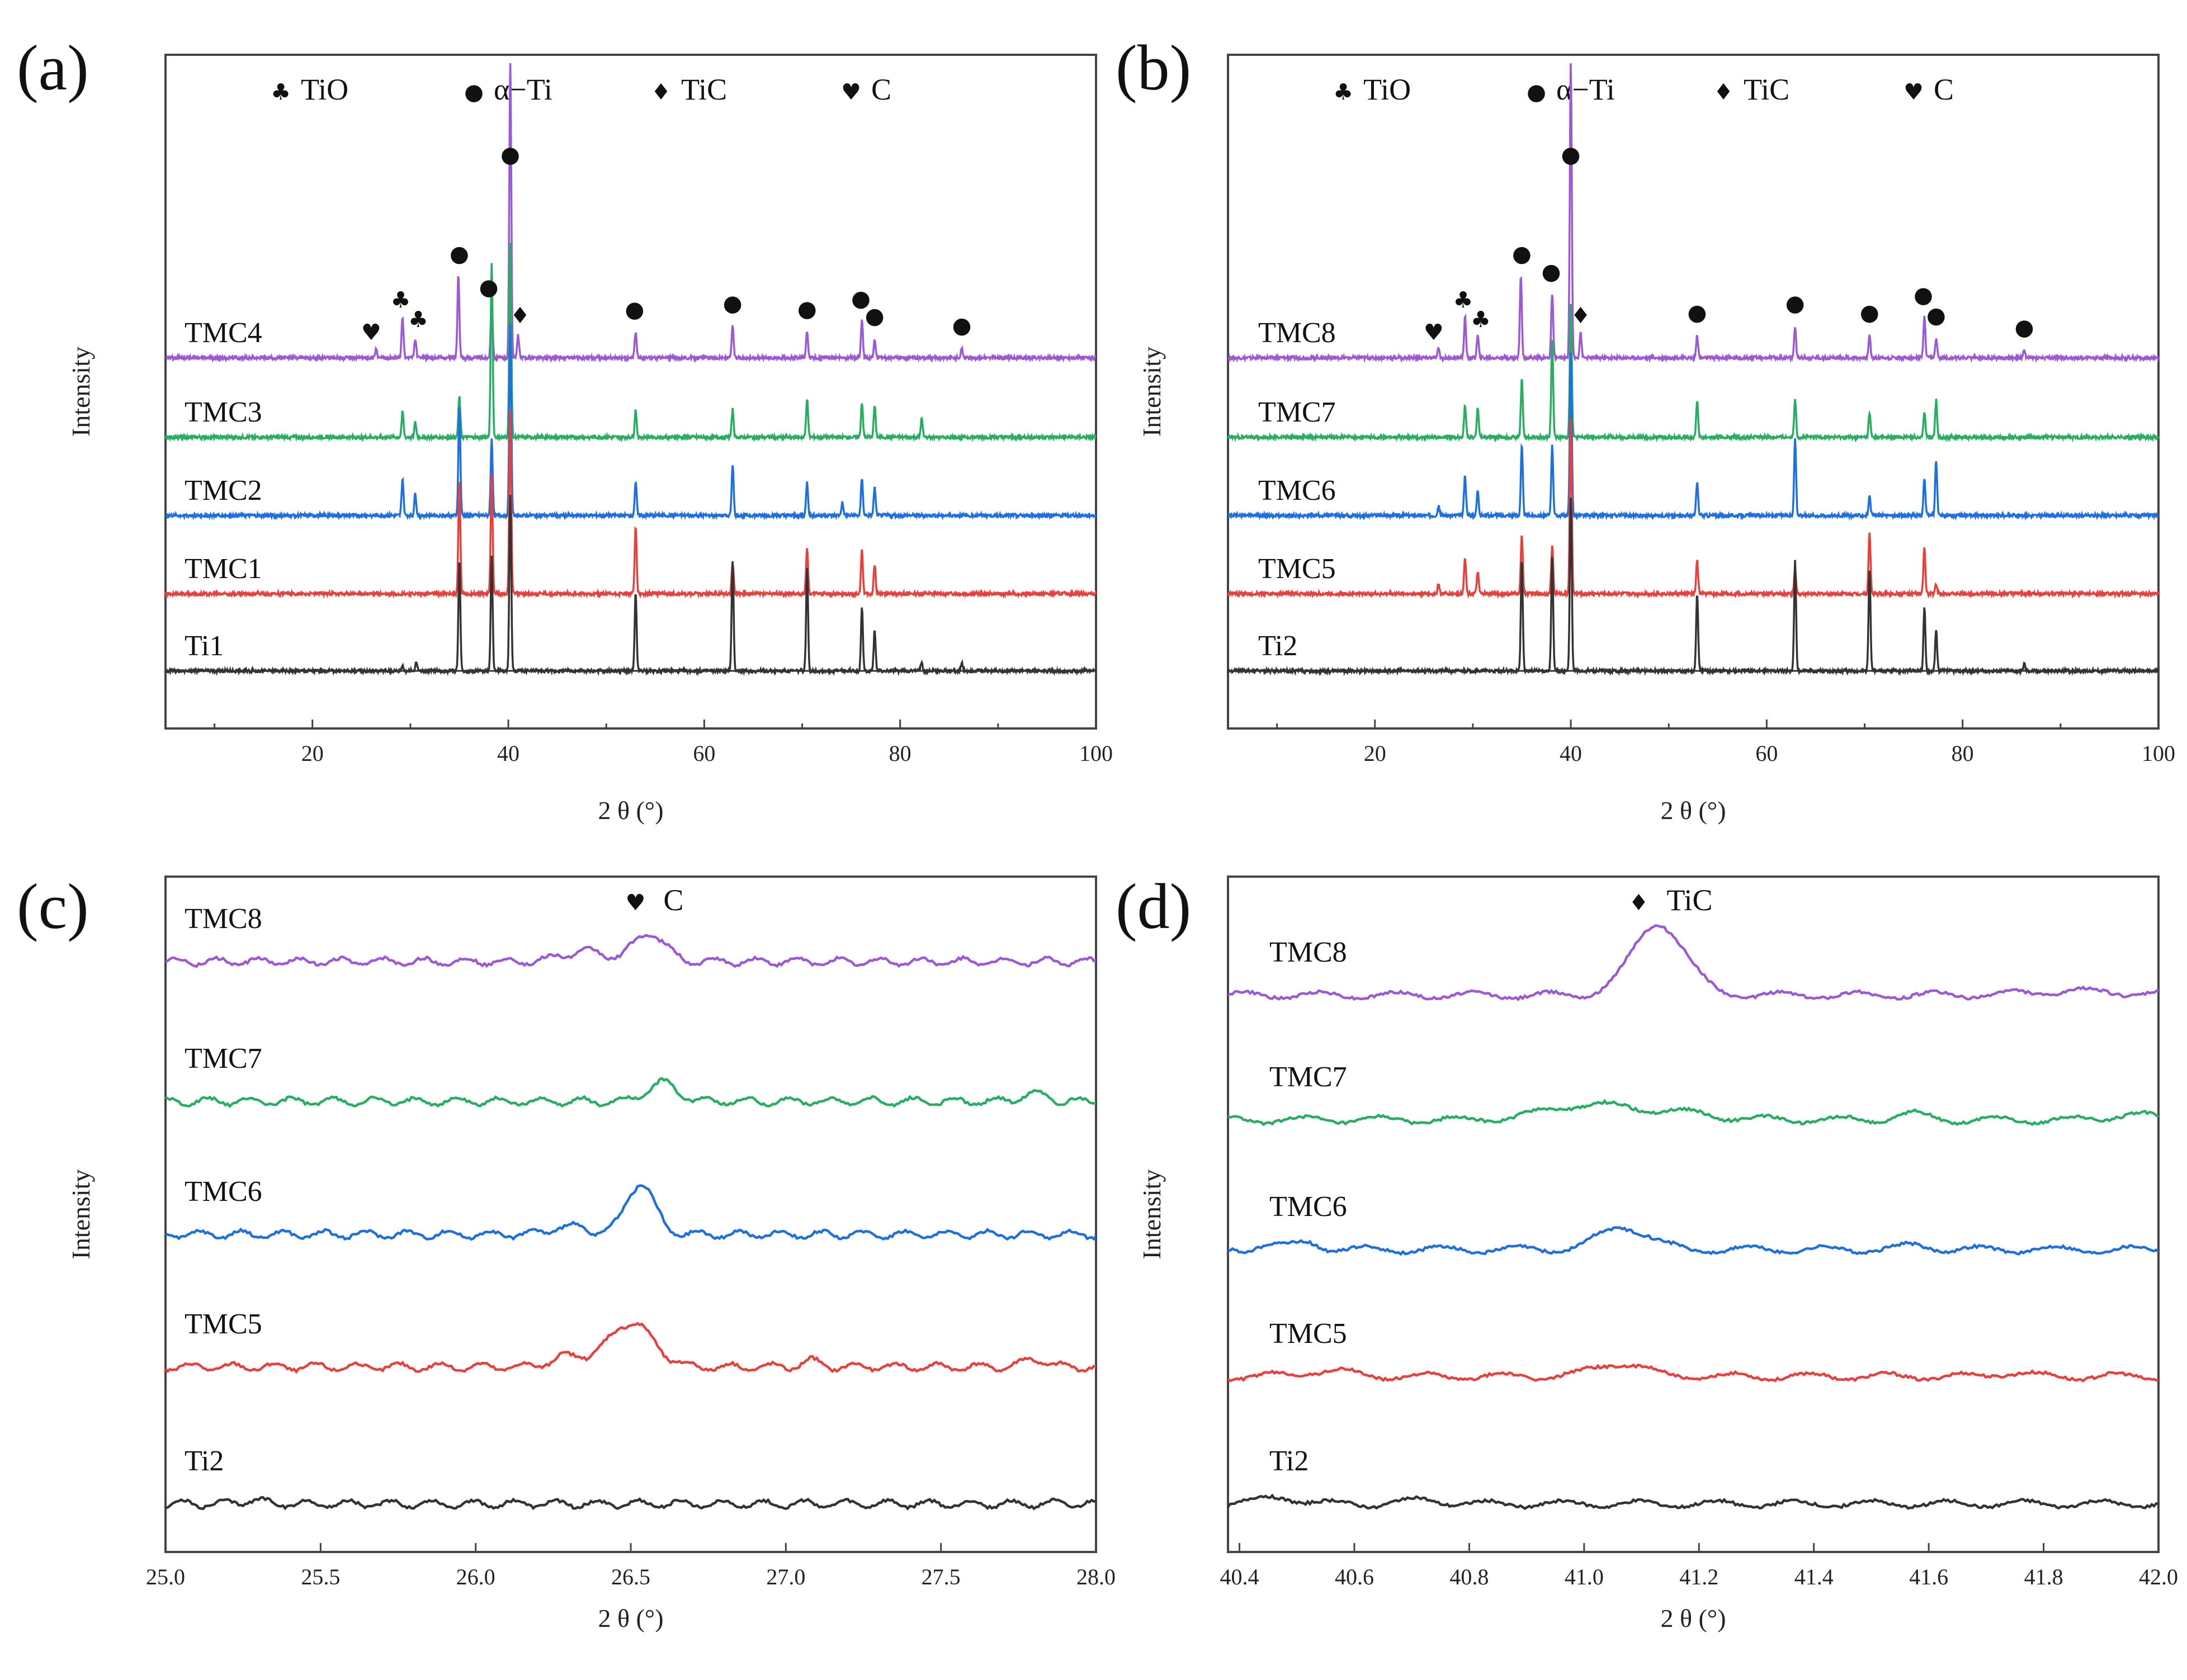 This screenshot has width=2187, height=1680. I want to click on series-line-TMC4, so click(632, 213).